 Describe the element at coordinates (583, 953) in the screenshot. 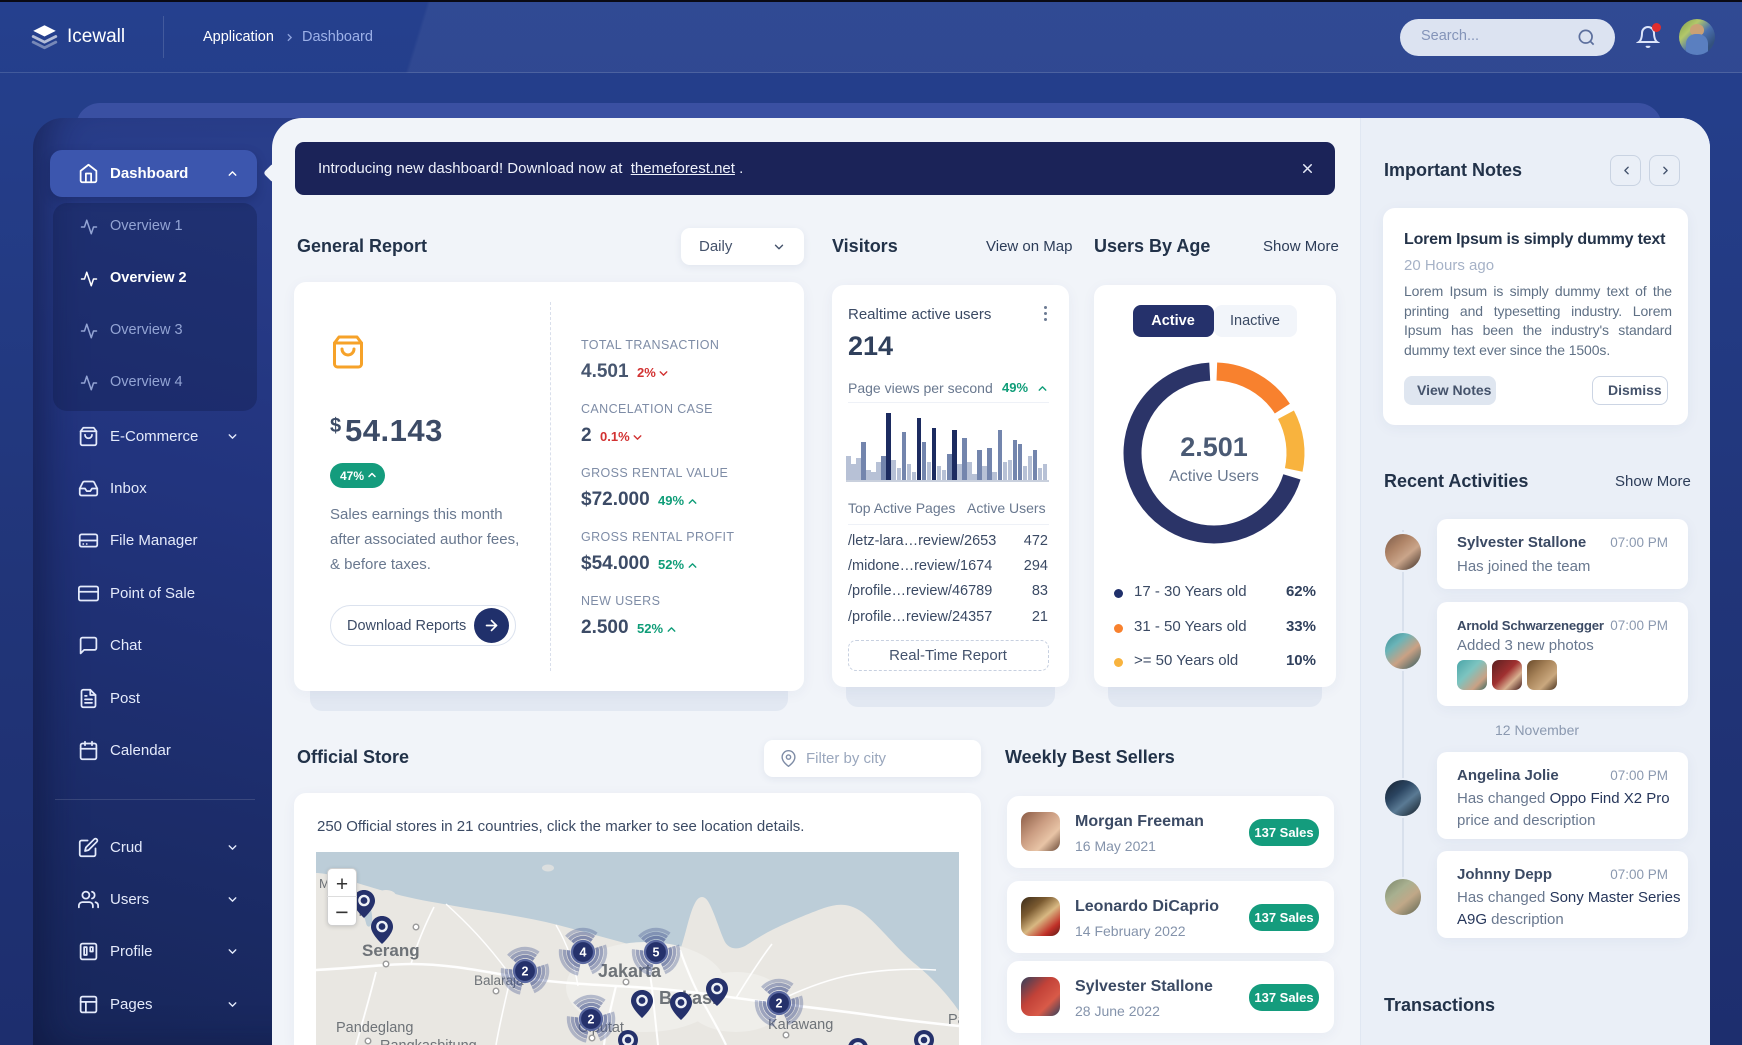

I see `svg-text: 4` at that location.